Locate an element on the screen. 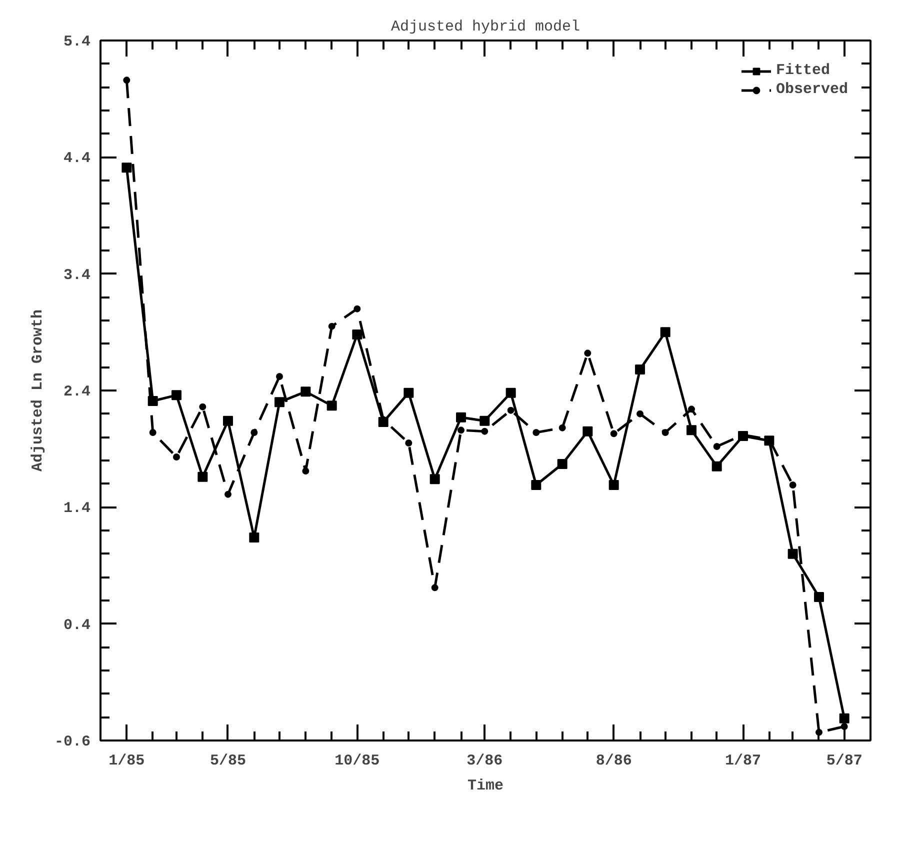 This screenshot has height=868, width=907. legend-label: Observed is located at coordinates (812, 89).